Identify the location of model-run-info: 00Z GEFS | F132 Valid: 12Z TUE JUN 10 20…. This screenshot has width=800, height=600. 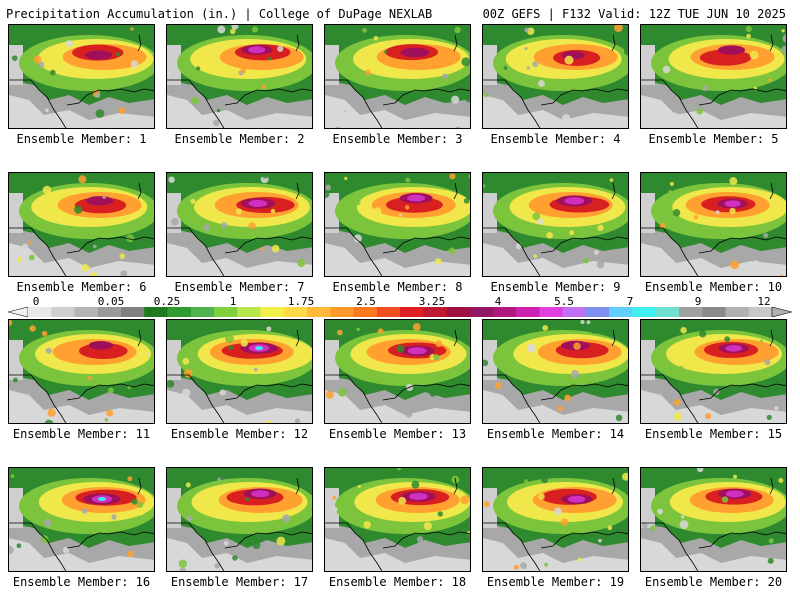
(634, 14).